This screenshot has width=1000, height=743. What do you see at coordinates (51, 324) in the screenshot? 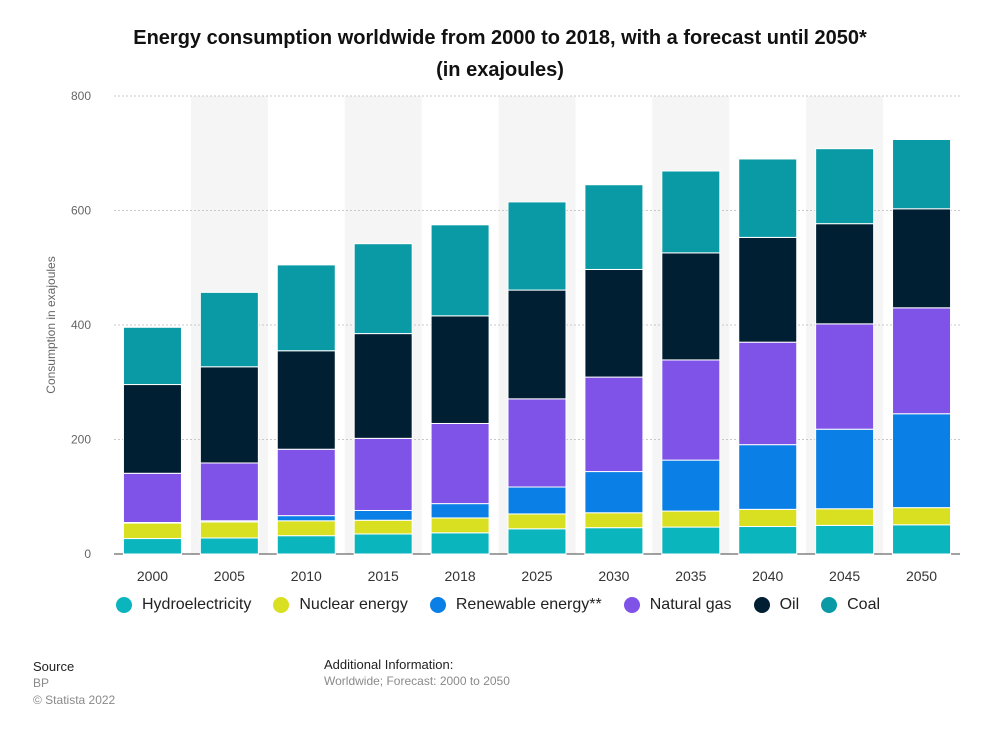
I see `y-axis-title: Consumption in exajoules` at bounding box center [51, 324].